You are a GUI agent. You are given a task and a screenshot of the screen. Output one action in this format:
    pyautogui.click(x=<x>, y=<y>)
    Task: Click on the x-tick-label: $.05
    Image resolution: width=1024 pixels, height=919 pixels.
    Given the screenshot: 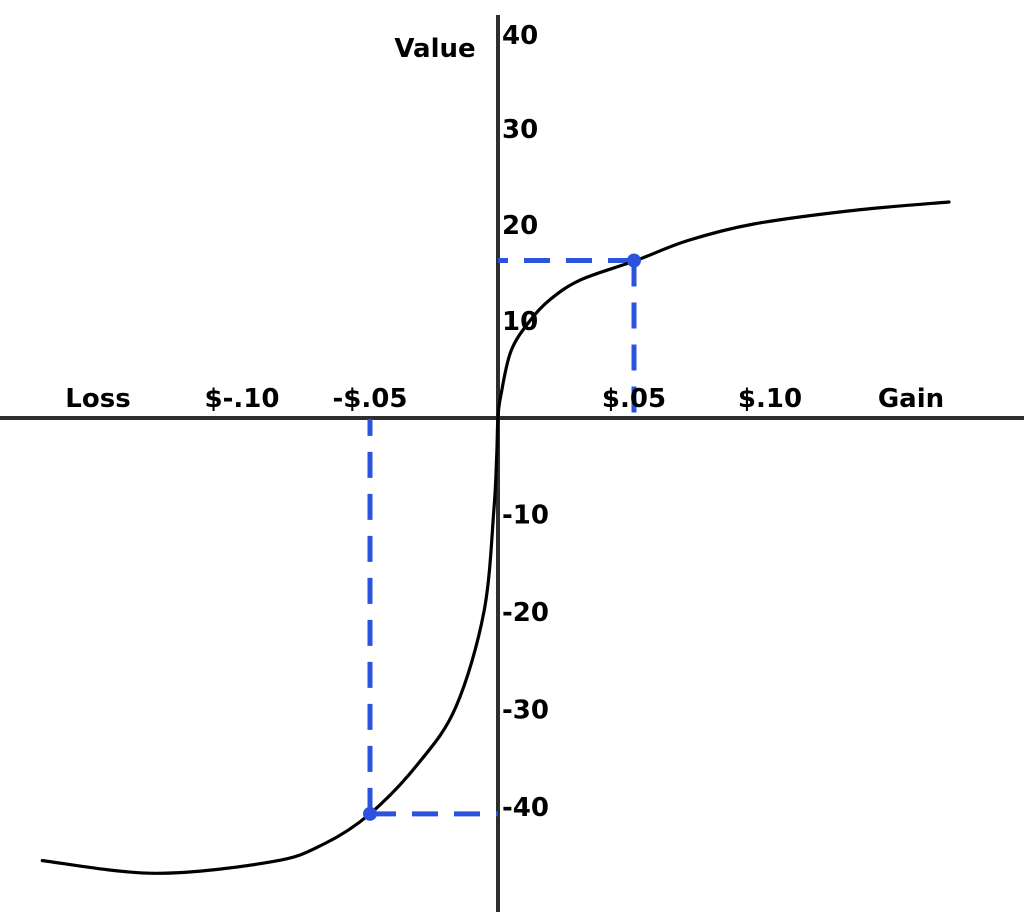 What is the action you would take?
    pyautogui.click(x=634, y=399)
    